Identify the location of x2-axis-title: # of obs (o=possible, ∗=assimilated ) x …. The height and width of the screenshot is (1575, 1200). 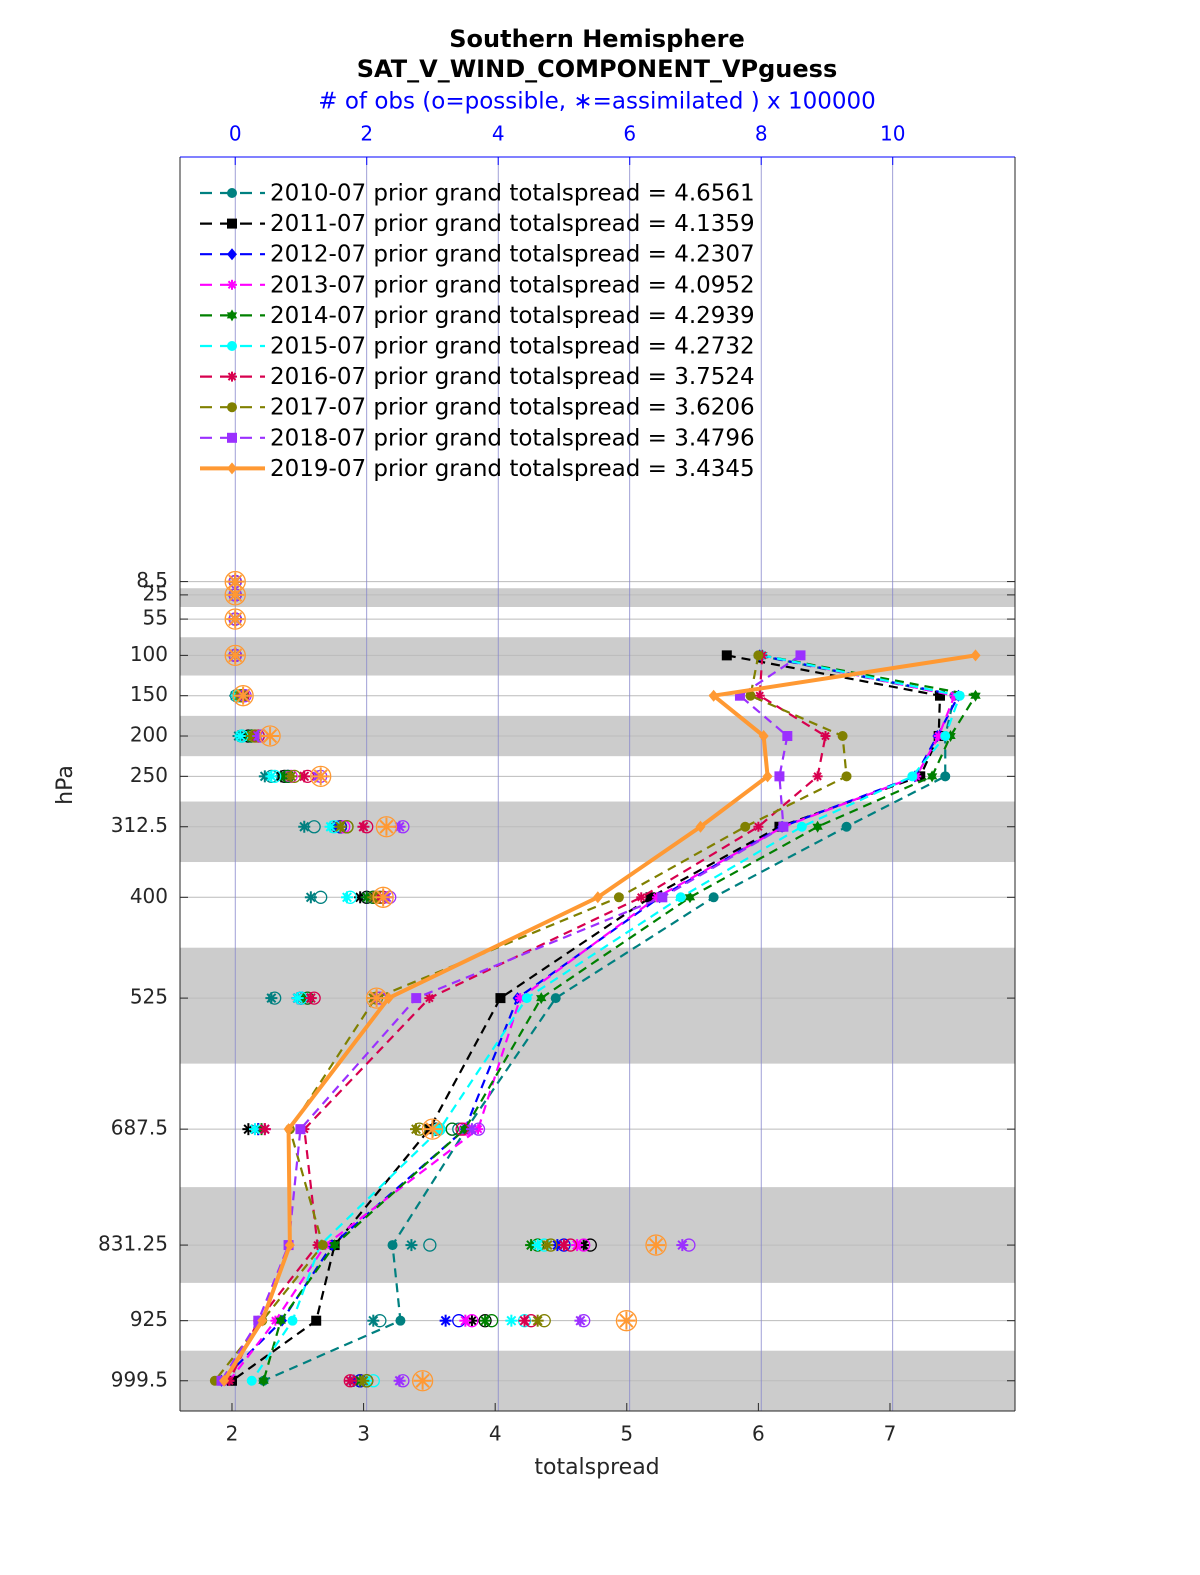
(597, 102).